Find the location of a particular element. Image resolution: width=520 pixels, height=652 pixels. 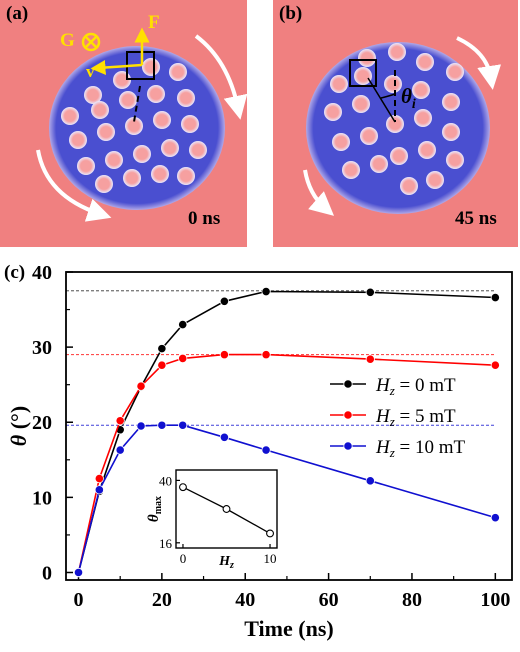

x-tick-label: 60 is located at coordinates (329, 600).